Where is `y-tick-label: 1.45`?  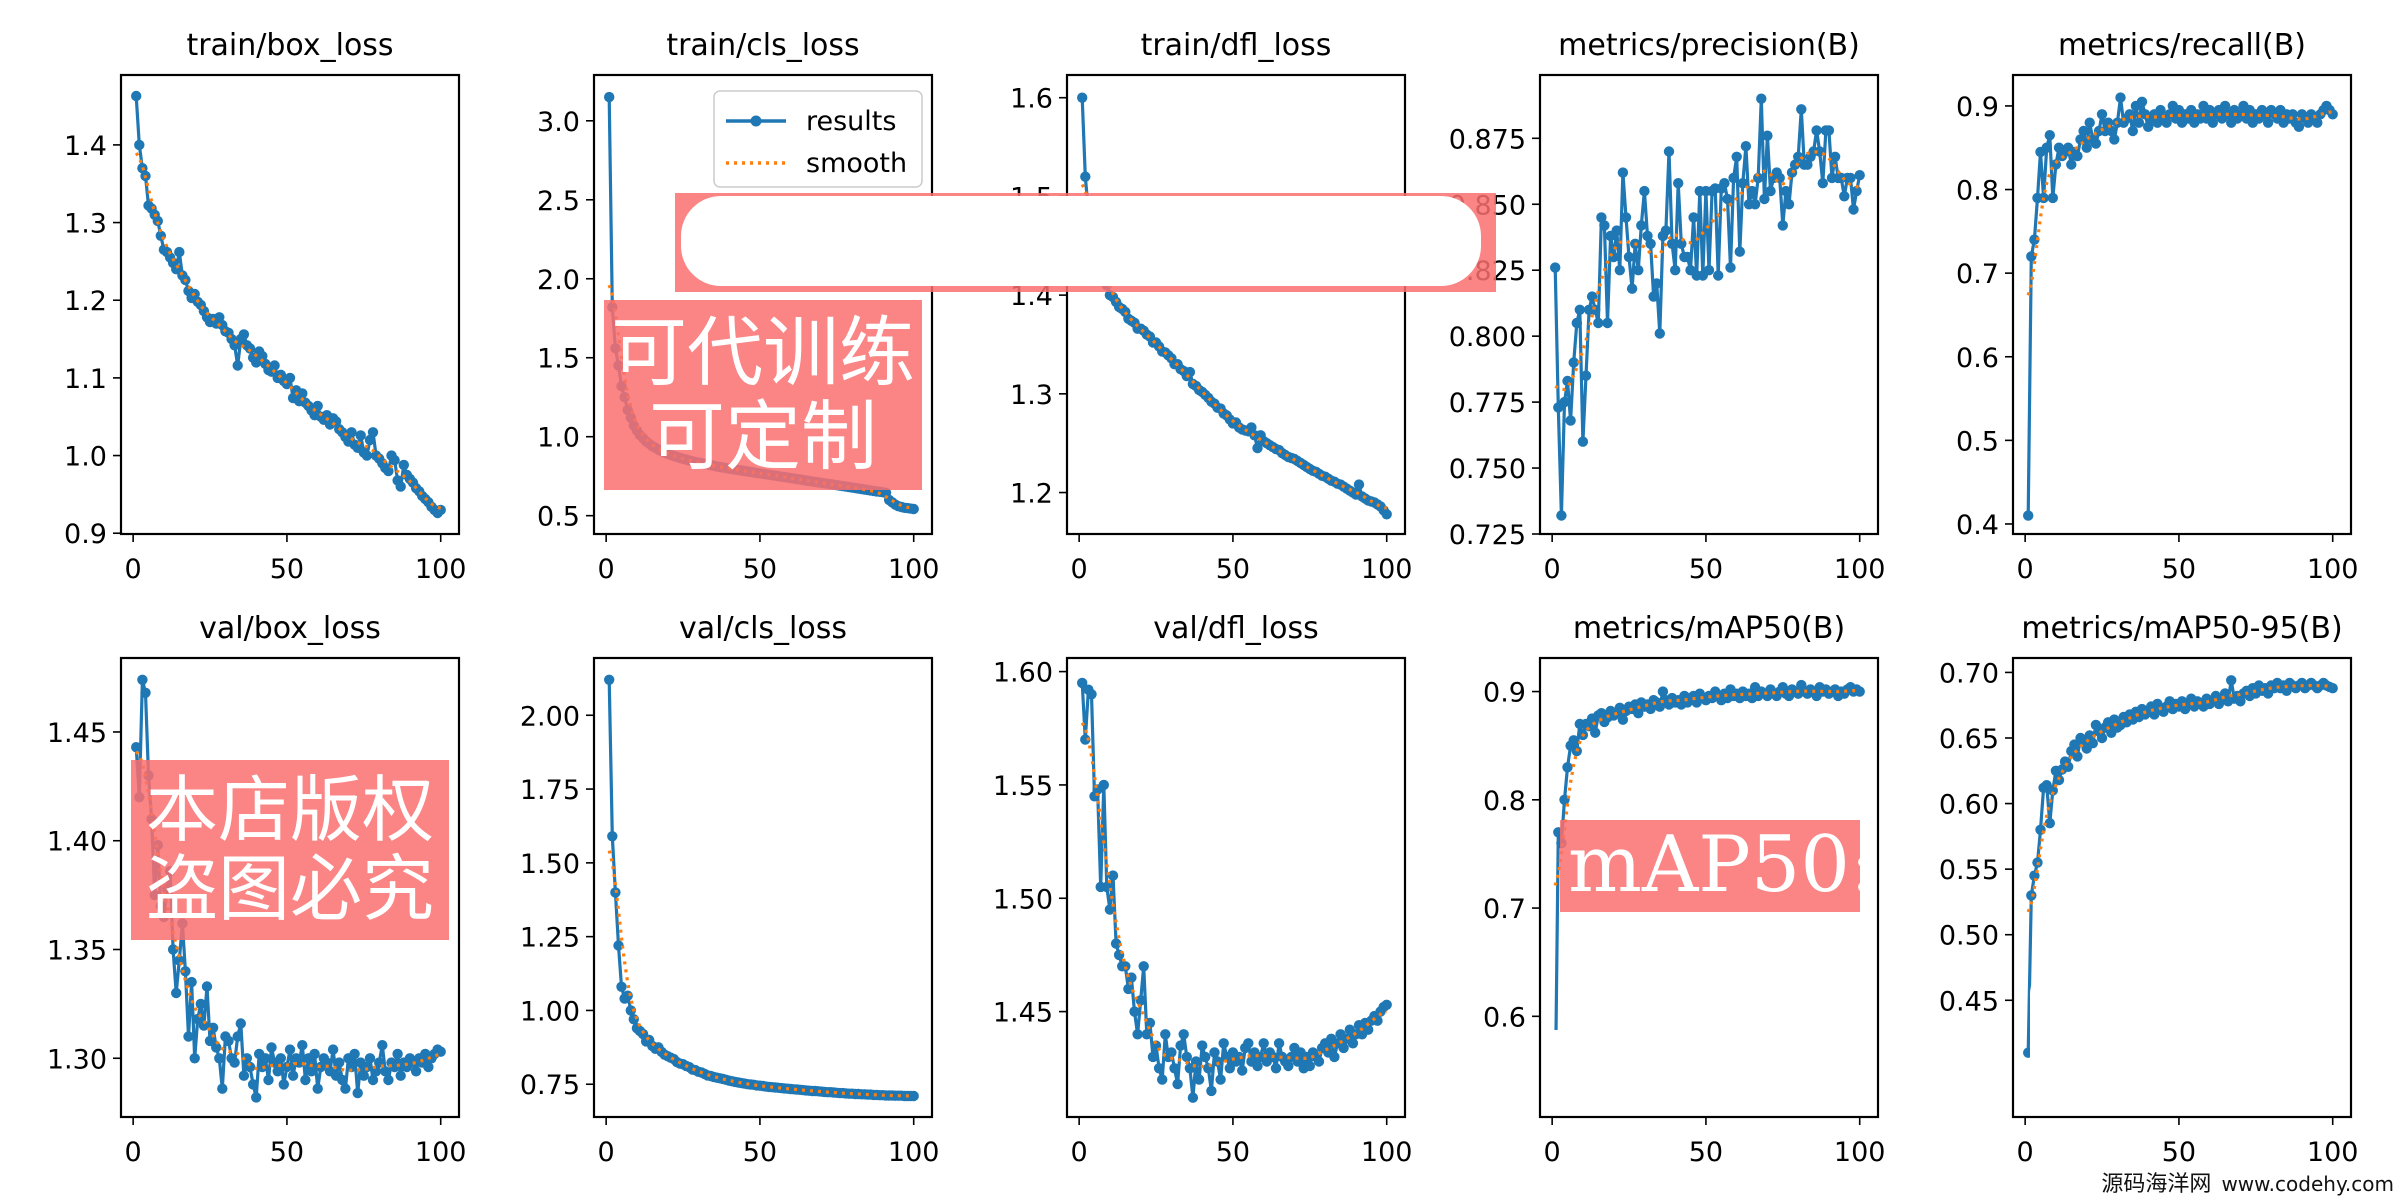
y-tick-label: 1.45 is located at coordinates (1023, 1013).